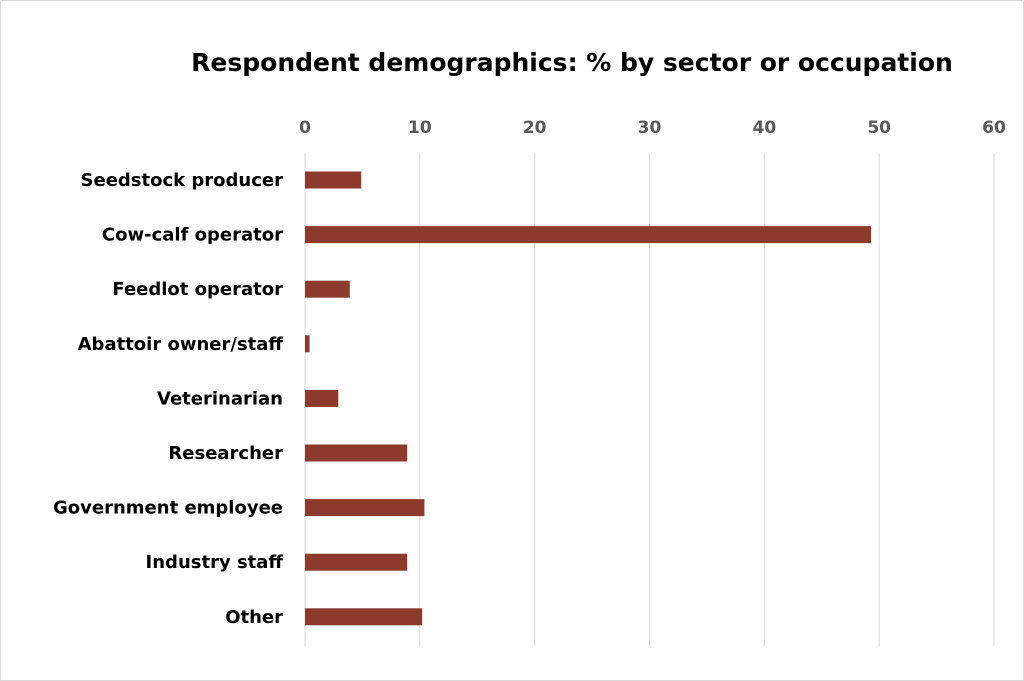 The height and width of the screenshot is (681, 1024). I want to click on x-tick-label: 10, so click(420, 128).